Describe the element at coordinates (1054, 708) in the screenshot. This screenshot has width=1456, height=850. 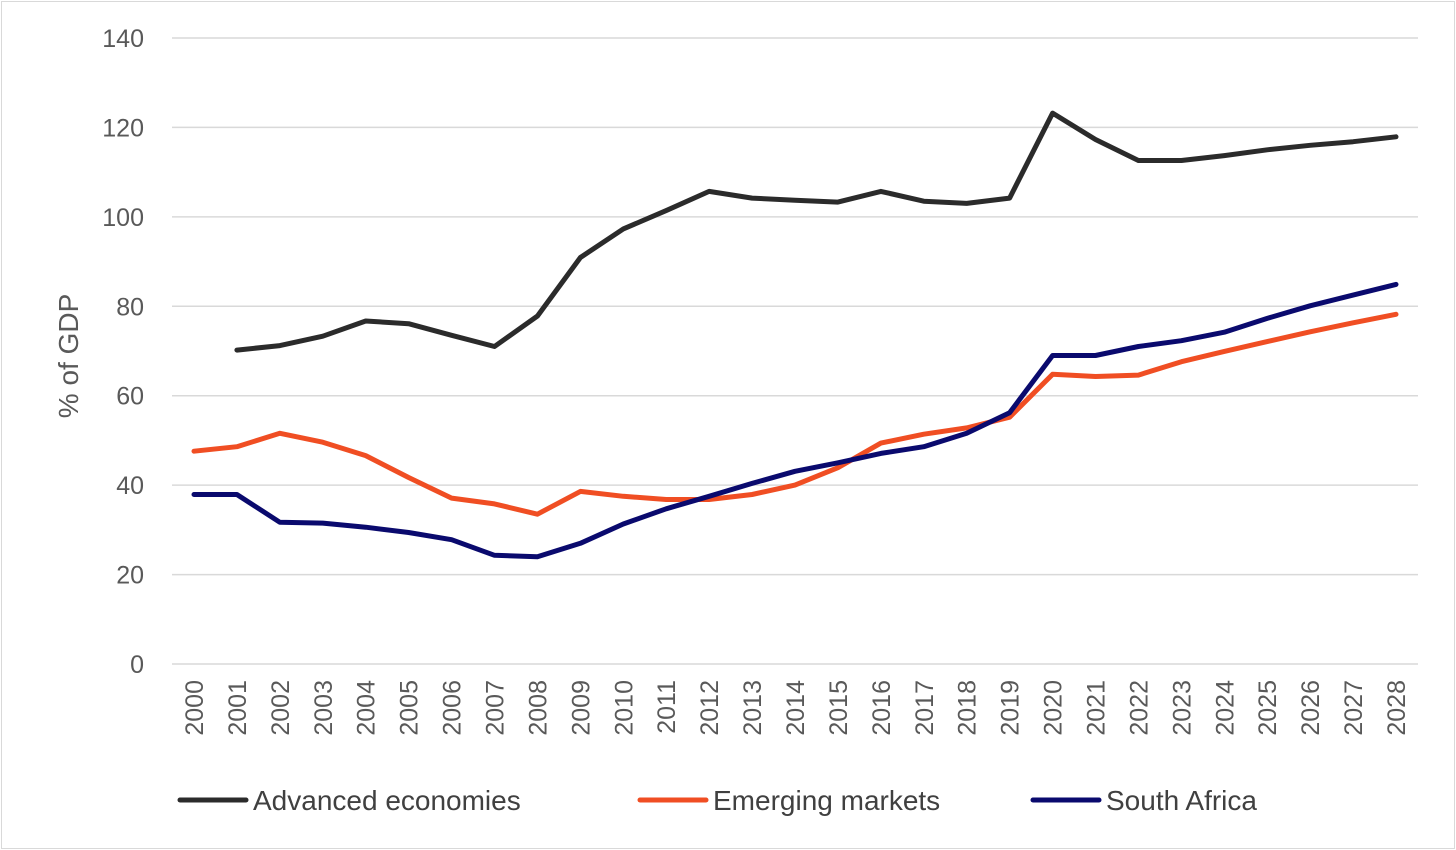
I see `x-tick-label: 2020` at that location.